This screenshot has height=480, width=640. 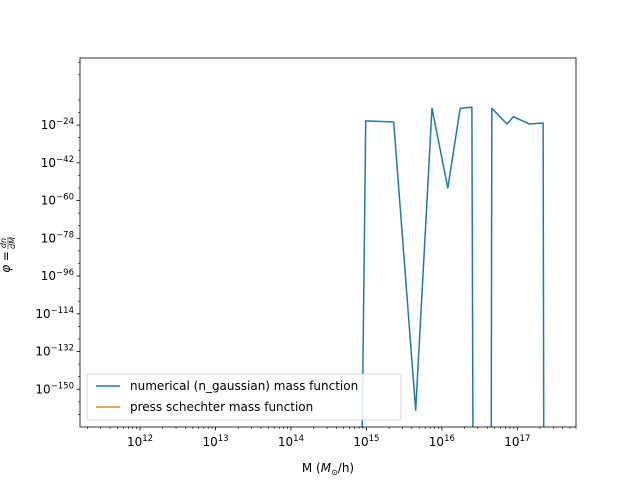 I want to click on y-tick-label: 10−78, so click(x=57, y=237).